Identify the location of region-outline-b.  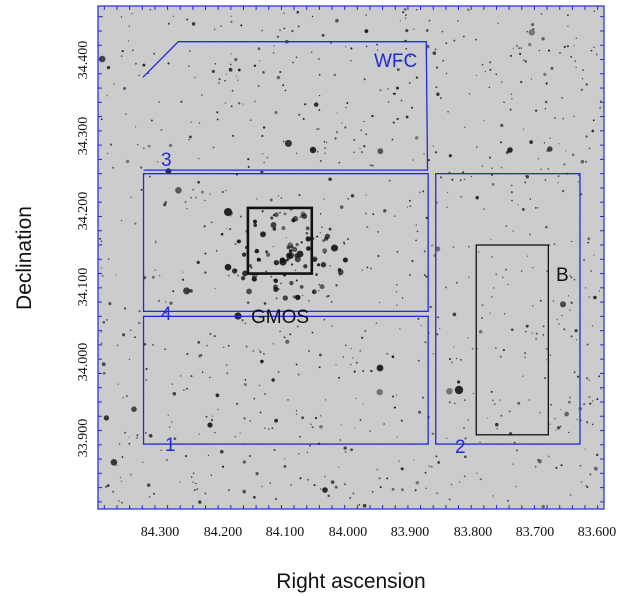
(512, 340).